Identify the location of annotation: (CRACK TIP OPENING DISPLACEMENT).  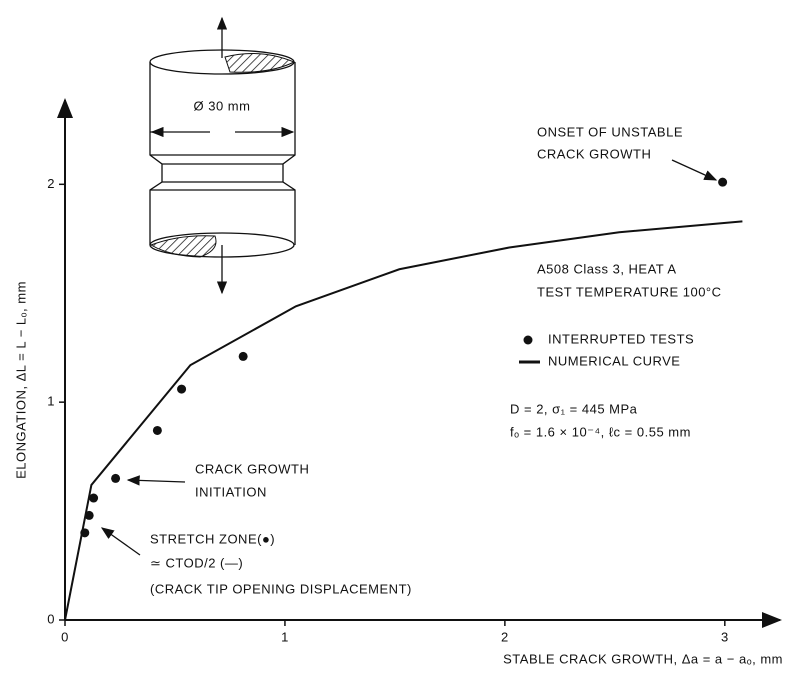
(281, 588).